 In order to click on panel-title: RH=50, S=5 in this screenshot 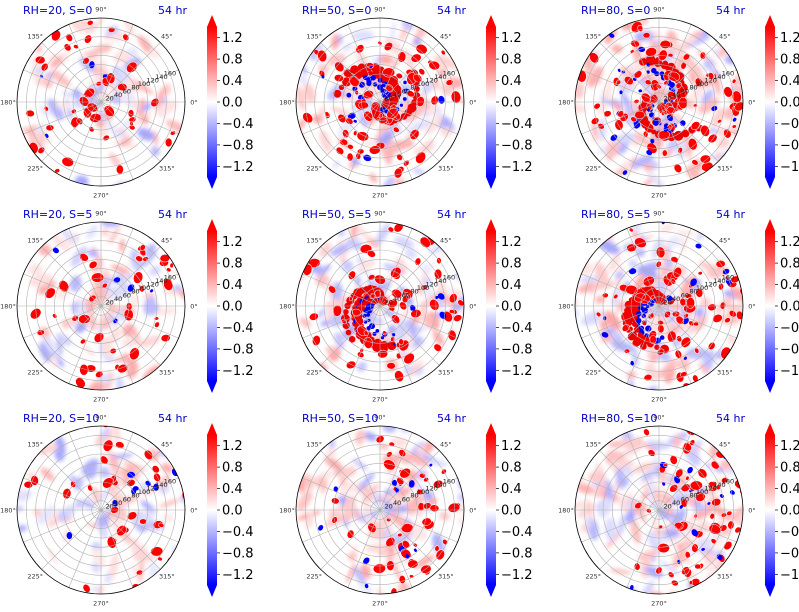, I will do `click(336, 214)`.